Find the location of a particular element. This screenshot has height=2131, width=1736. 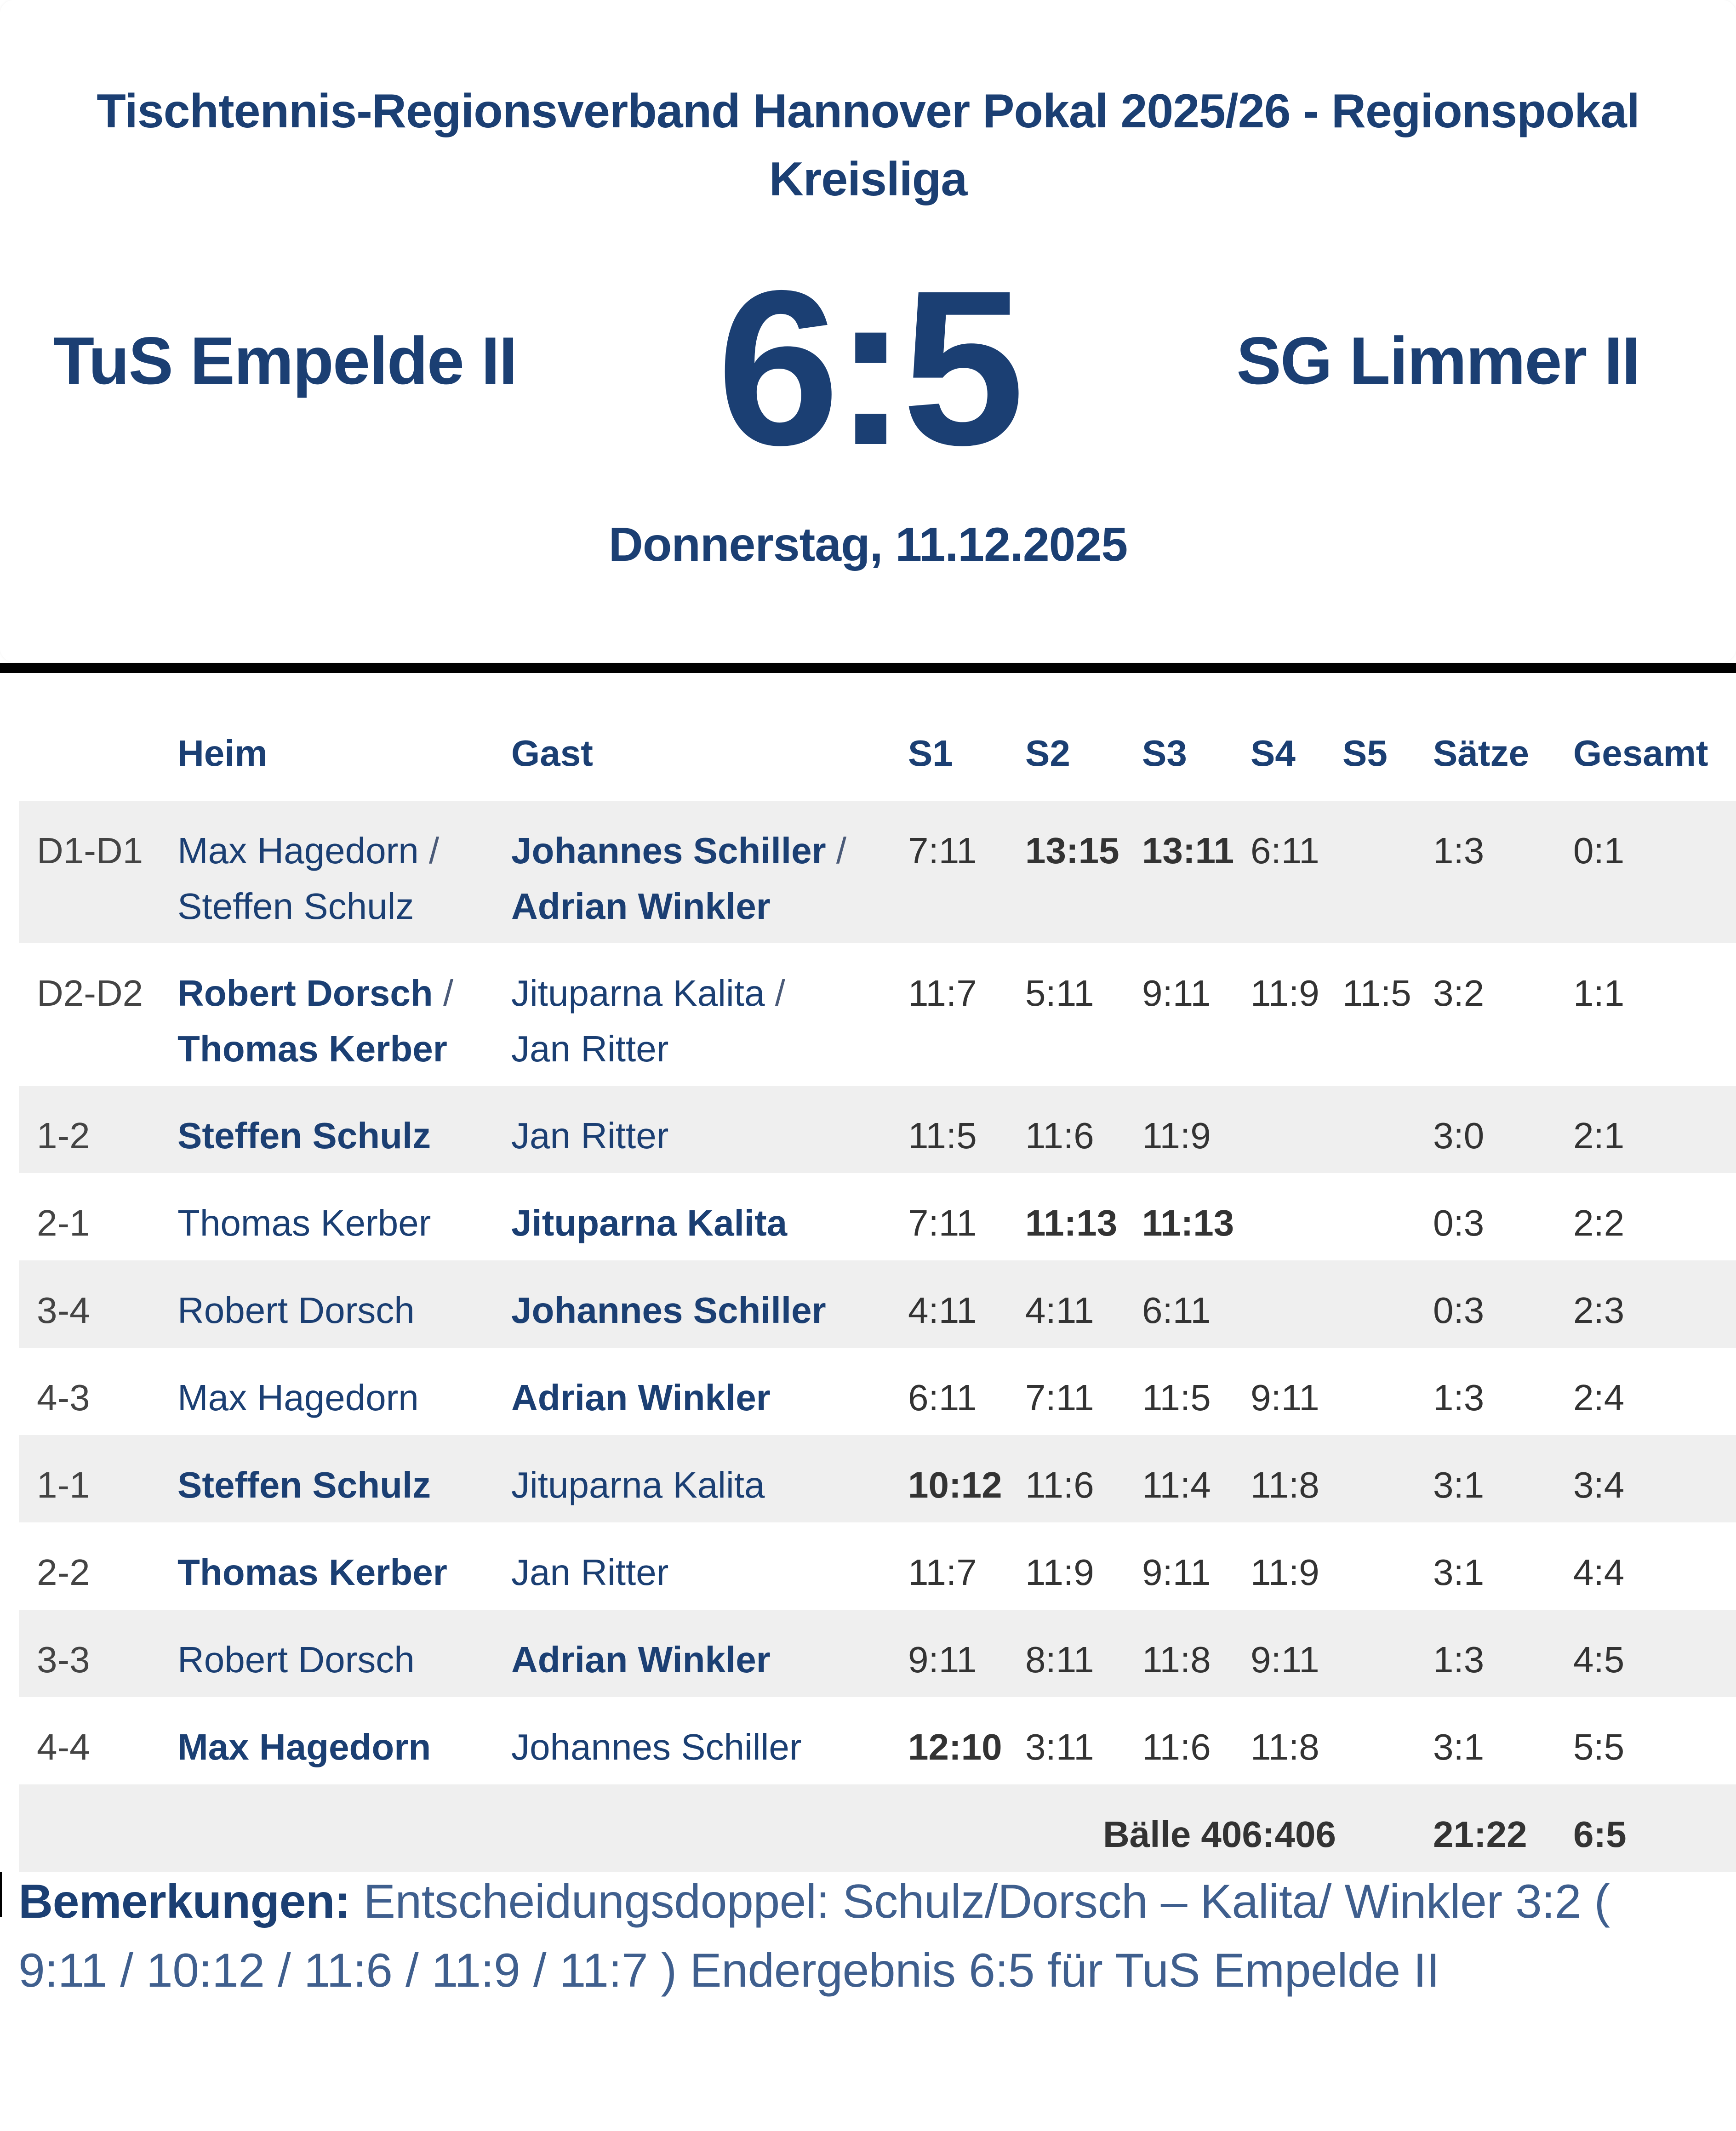

set-2-score: 11:9 is located at coordinates (1059, 1573).